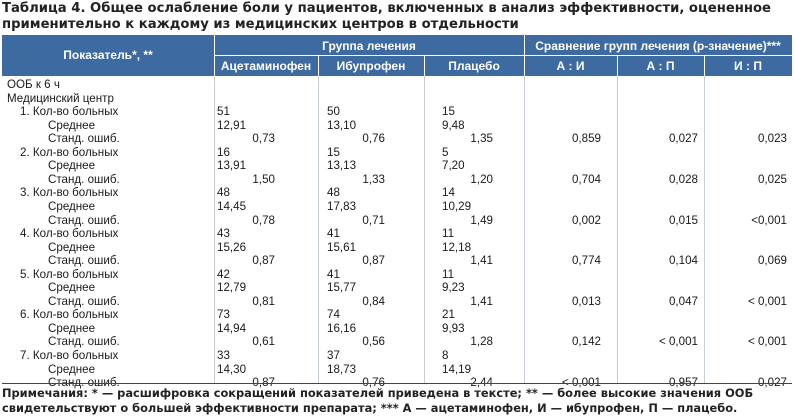  Describe the element at coordinates (474, 66) in the screenshot. I see `header-placebo: Плацебо` at that location.